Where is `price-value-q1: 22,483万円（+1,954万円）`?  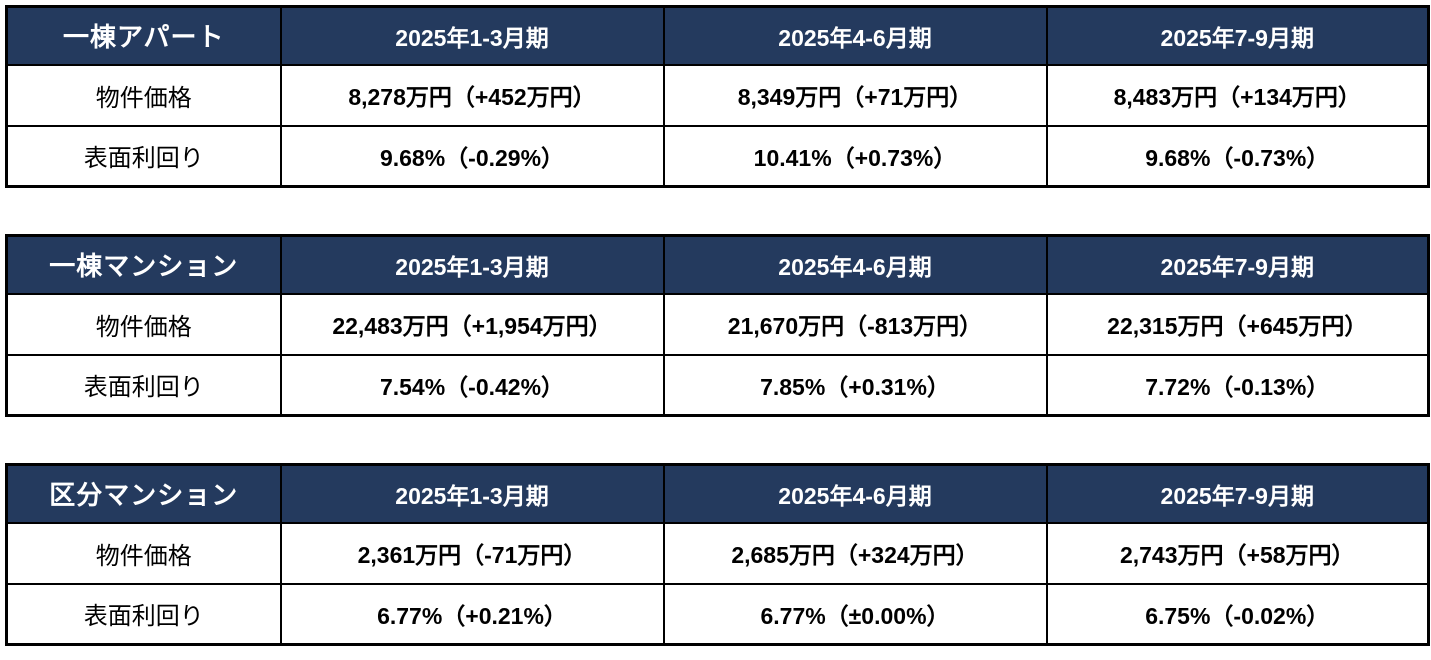
price-value-q1: 22,483万円（+1,954万円） is located at coordinates (472, 324).